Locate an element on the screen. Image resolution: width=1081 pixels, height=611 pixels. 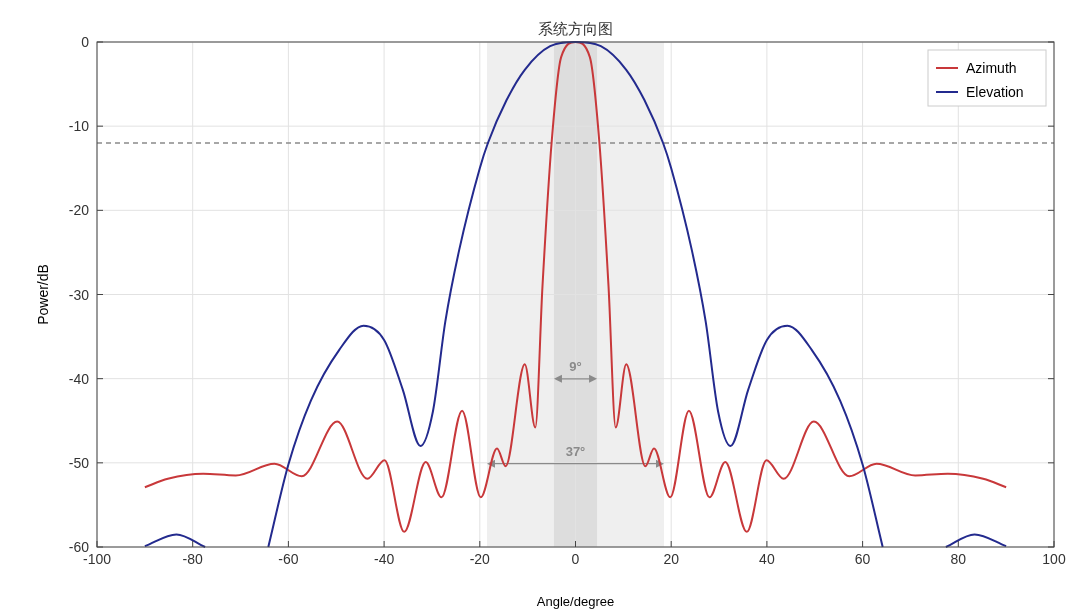
y-tick-label: -50 is located at coordinates (79, 462).